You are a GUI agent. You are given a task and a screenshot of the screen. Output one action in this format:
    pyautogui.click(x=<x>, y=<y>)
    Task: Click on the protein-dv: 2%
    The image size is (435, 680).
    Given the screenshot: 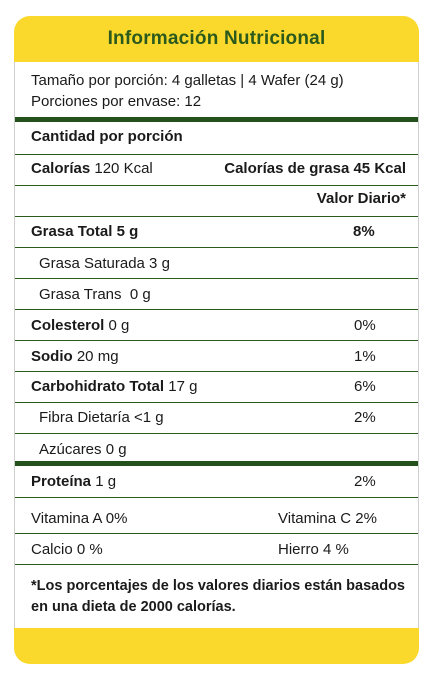 What is the action you would take?
    pyautogui.click(x=365, y=481)
    